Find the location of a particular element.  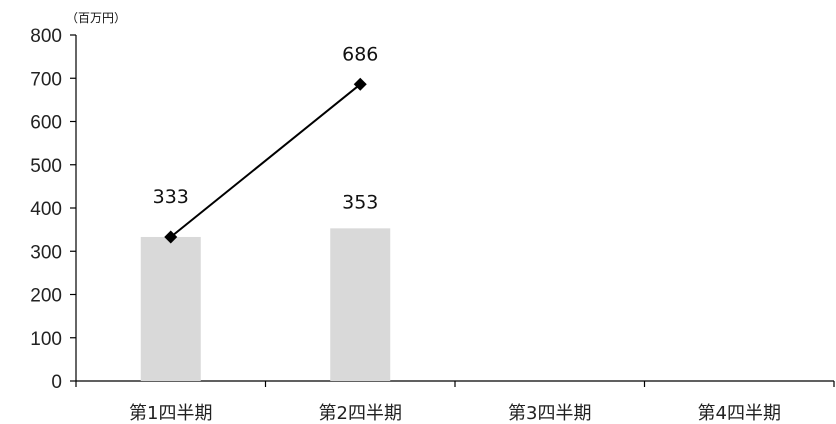

x-tick-label: 第1四半期 is located at coordinates (170, 413).